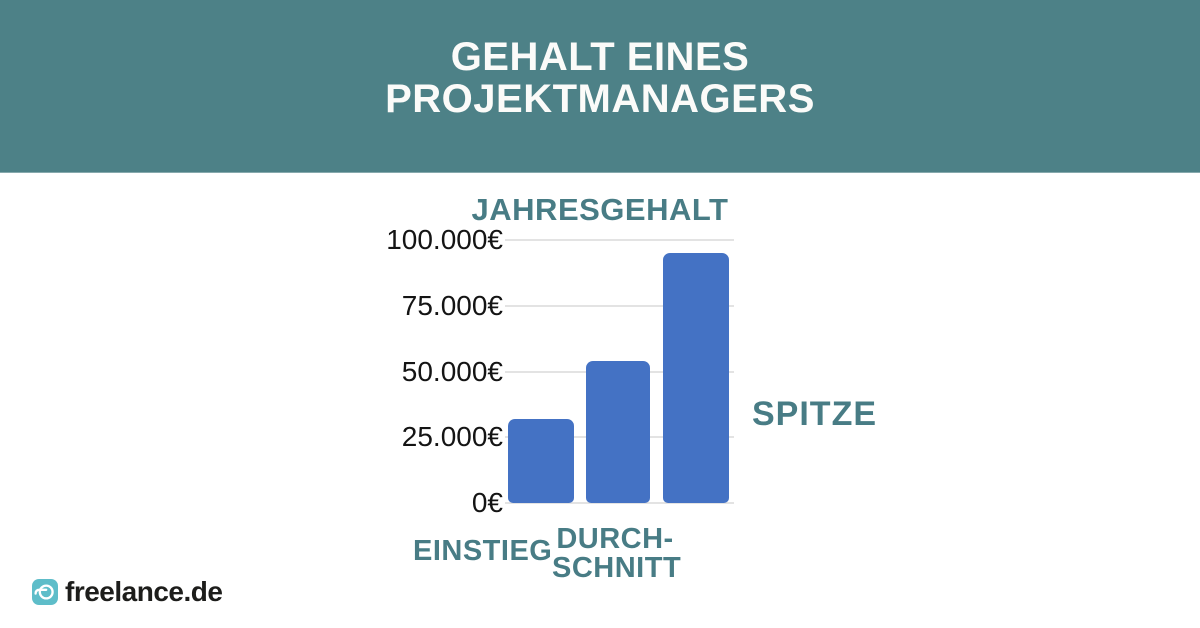 The height and width of the screenshot is (628, 1200). What do you see at coordinates (452, 371) in the screenshot?
I see `y-axis-tick-label: 50.000€` at bounding box center [452, 371].